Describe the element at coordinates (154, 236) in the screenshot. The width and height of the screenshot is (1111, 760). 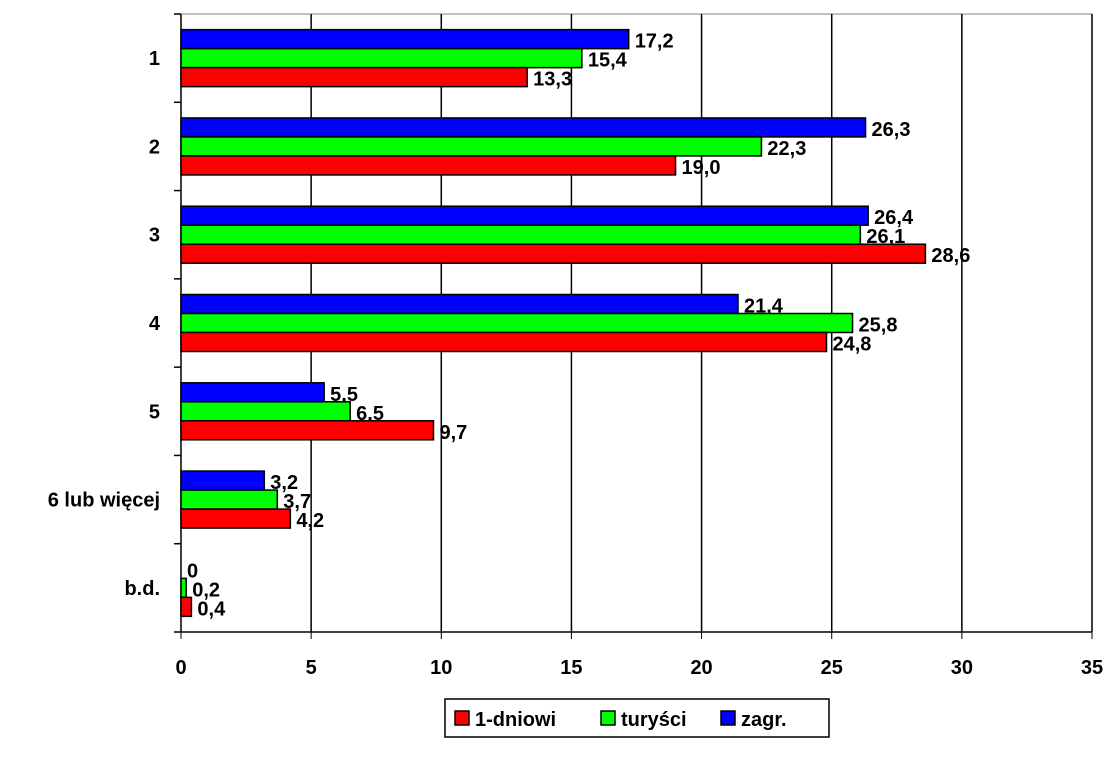
I see `category-label: 3` at that location.